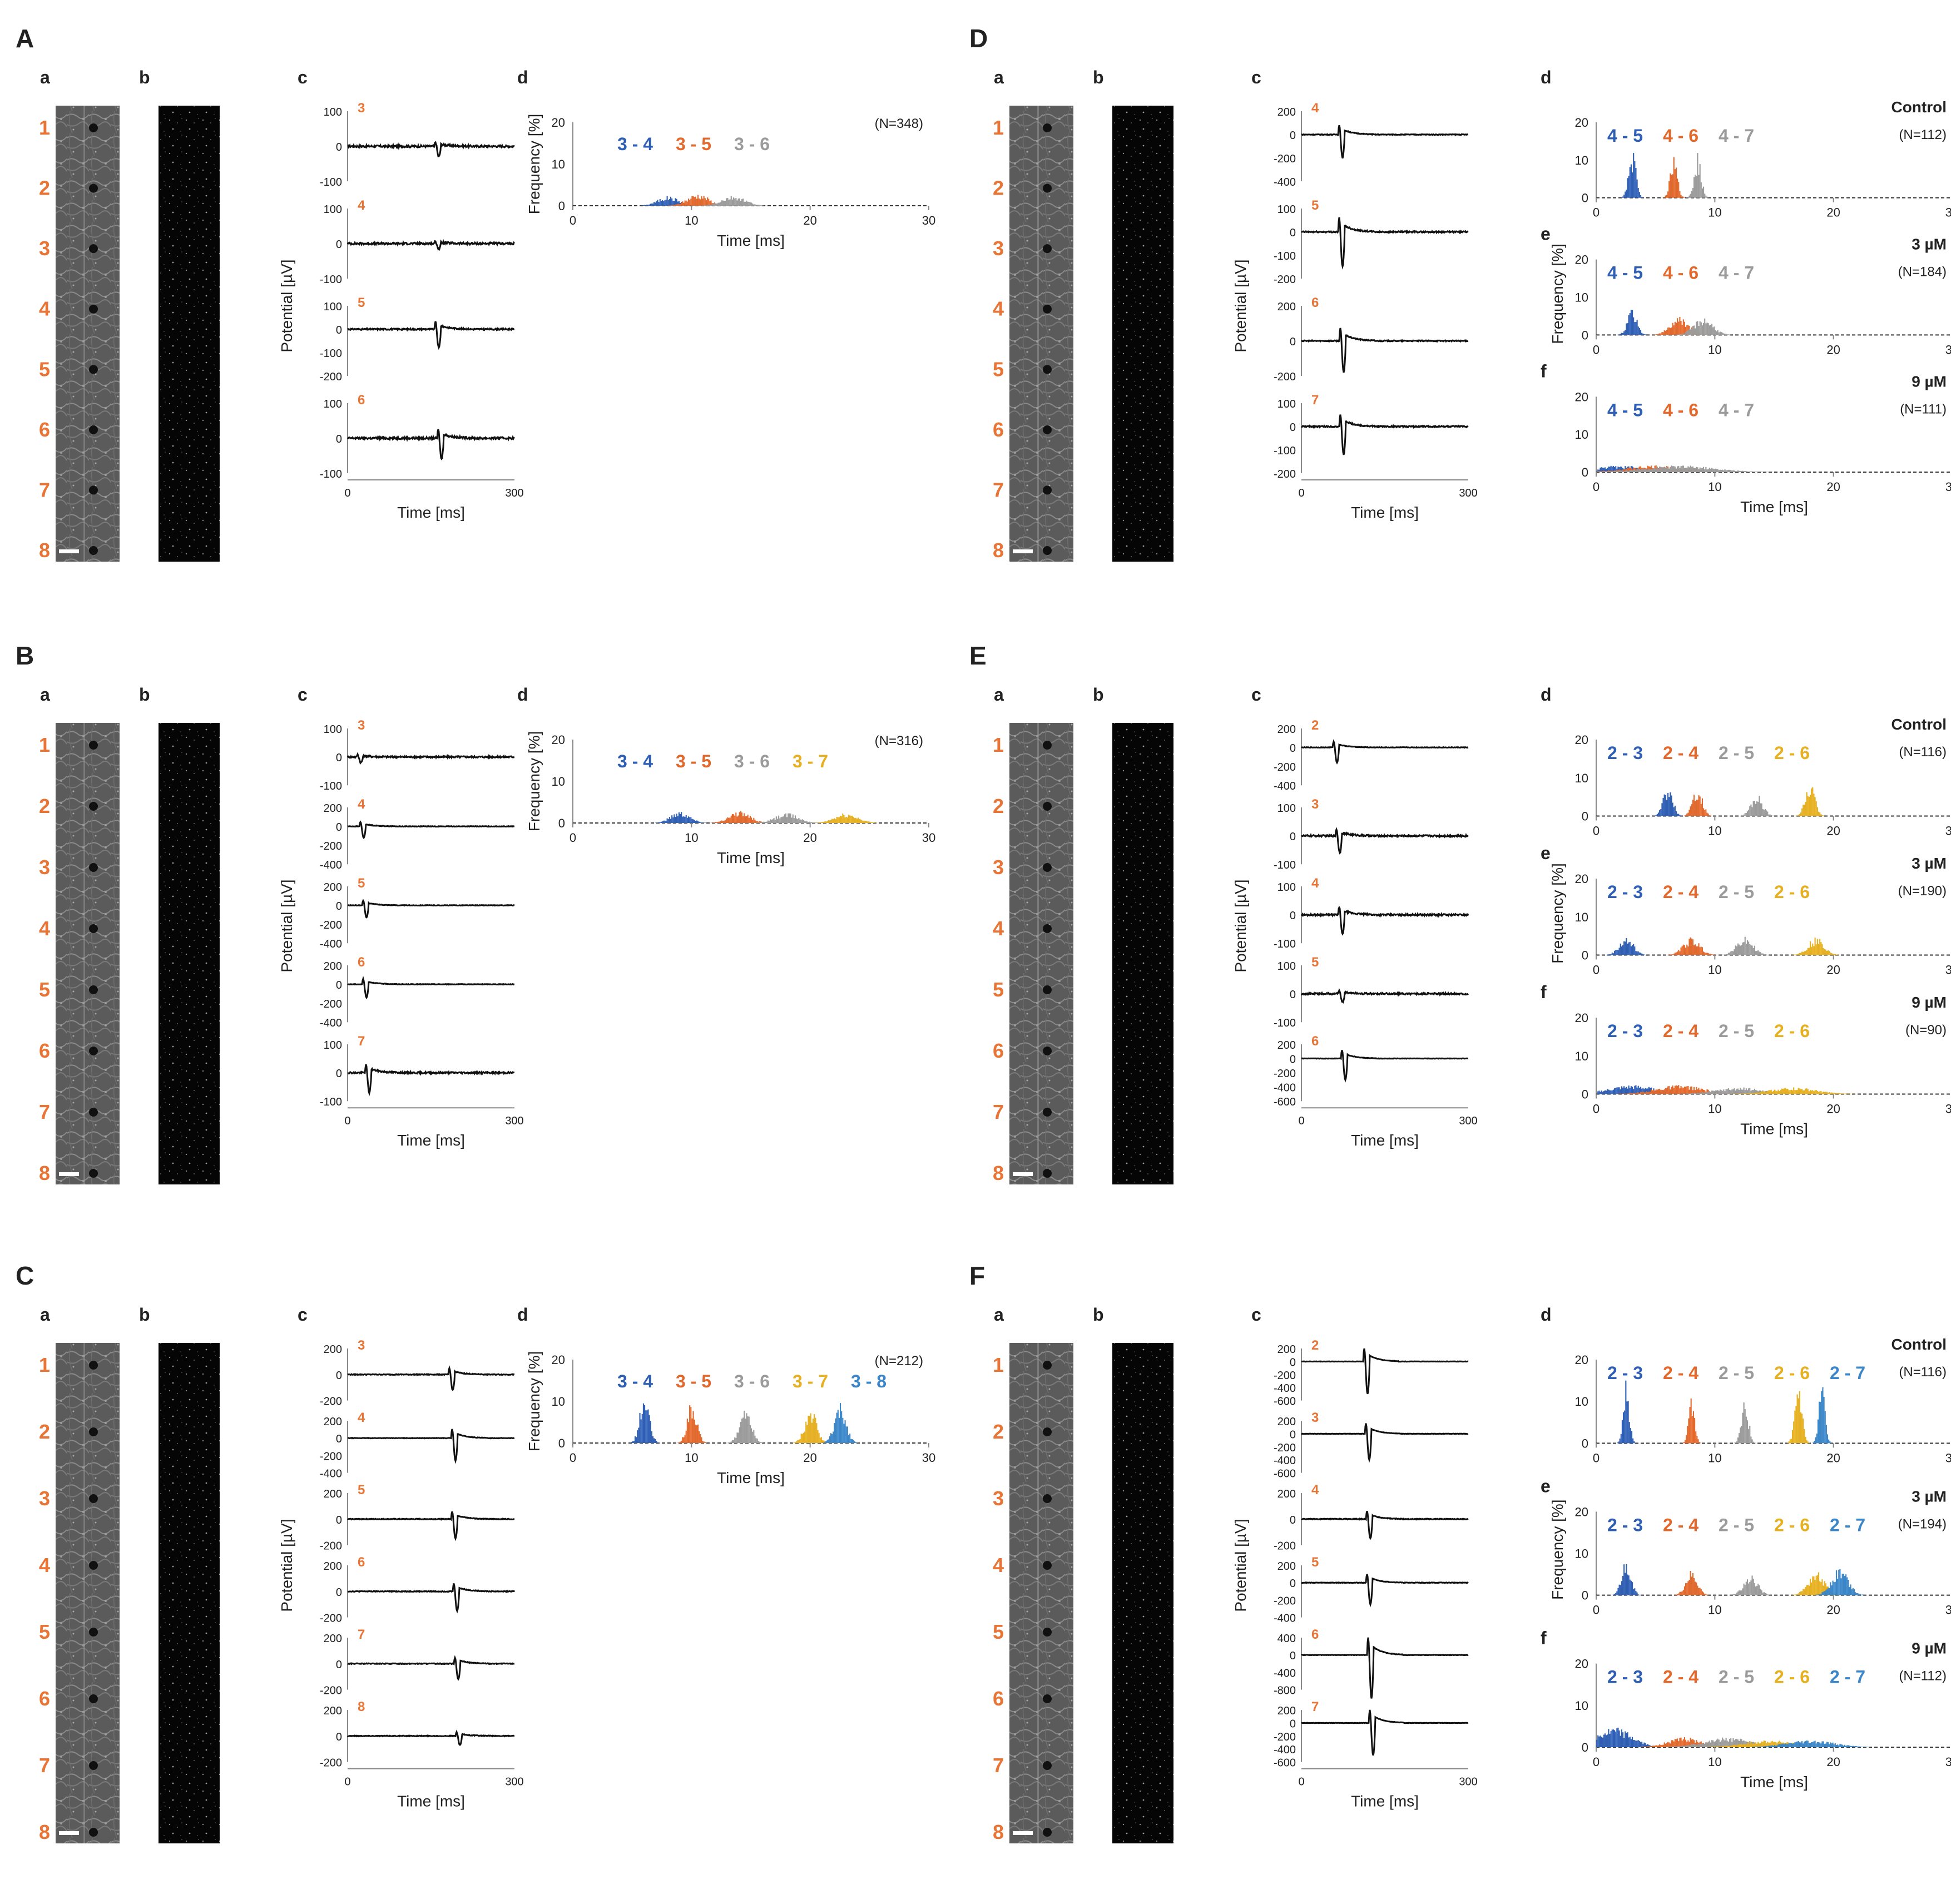 Image resolution: width=1951 pixels, height=1904 pixels. What do you see at coordinates (522, 1315) in the screenshot?
I see `sublabel-d: d` at bounding box center [522, 1315].